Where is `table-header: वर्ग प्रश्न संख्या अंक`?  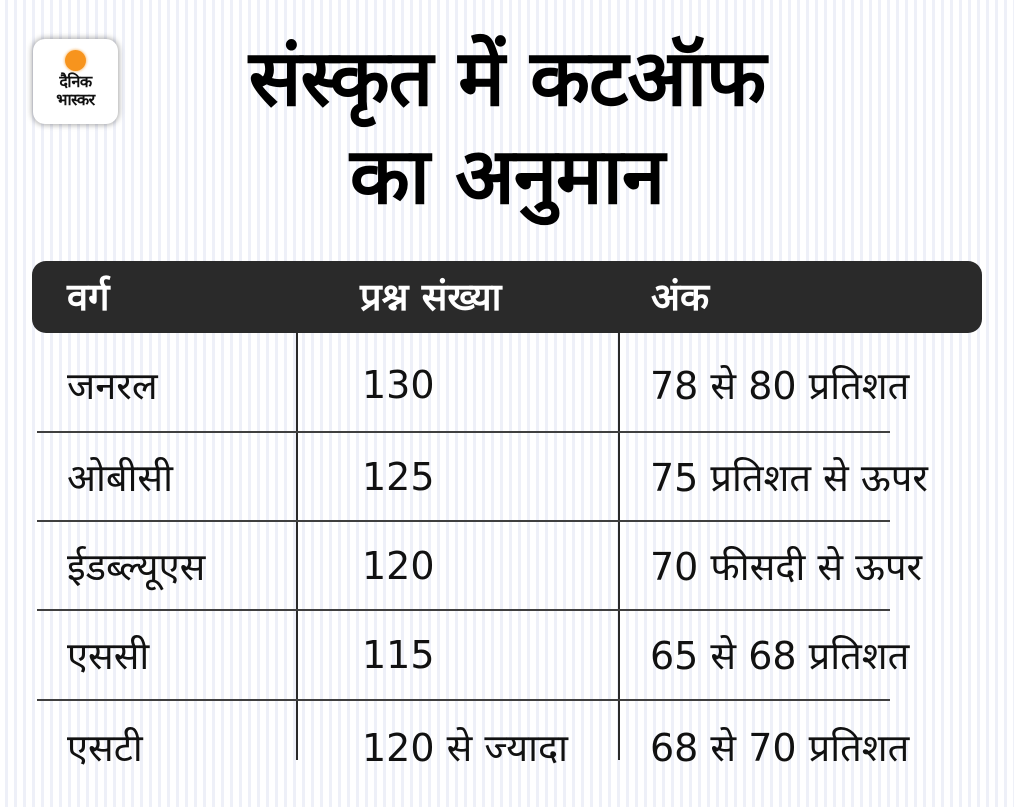 table-header: वर्ग प्रश्न संख्या अंक is located at coordinates (507, 297).